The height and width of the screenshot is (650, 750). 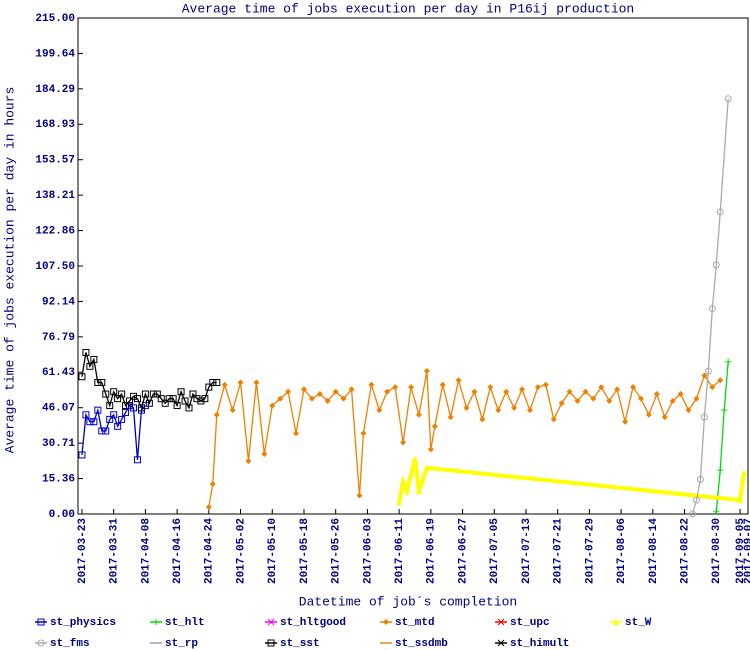 What do you see at coordinates (421, 644) in the screenshot?
I see `legend-label: st_ssdmb` at bounding box center [421, 644].